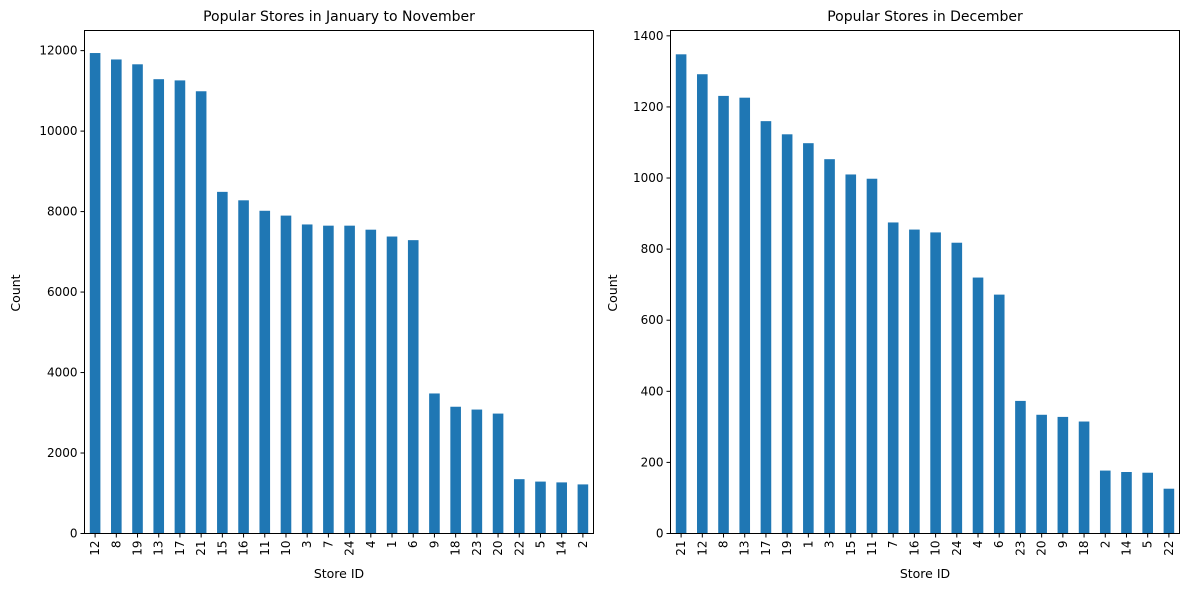 This screenshot has height=590, width=1189. Describe the element at coordinates (58, 131) in the screenshot. I see `y-tick-label: 10000` at that location.